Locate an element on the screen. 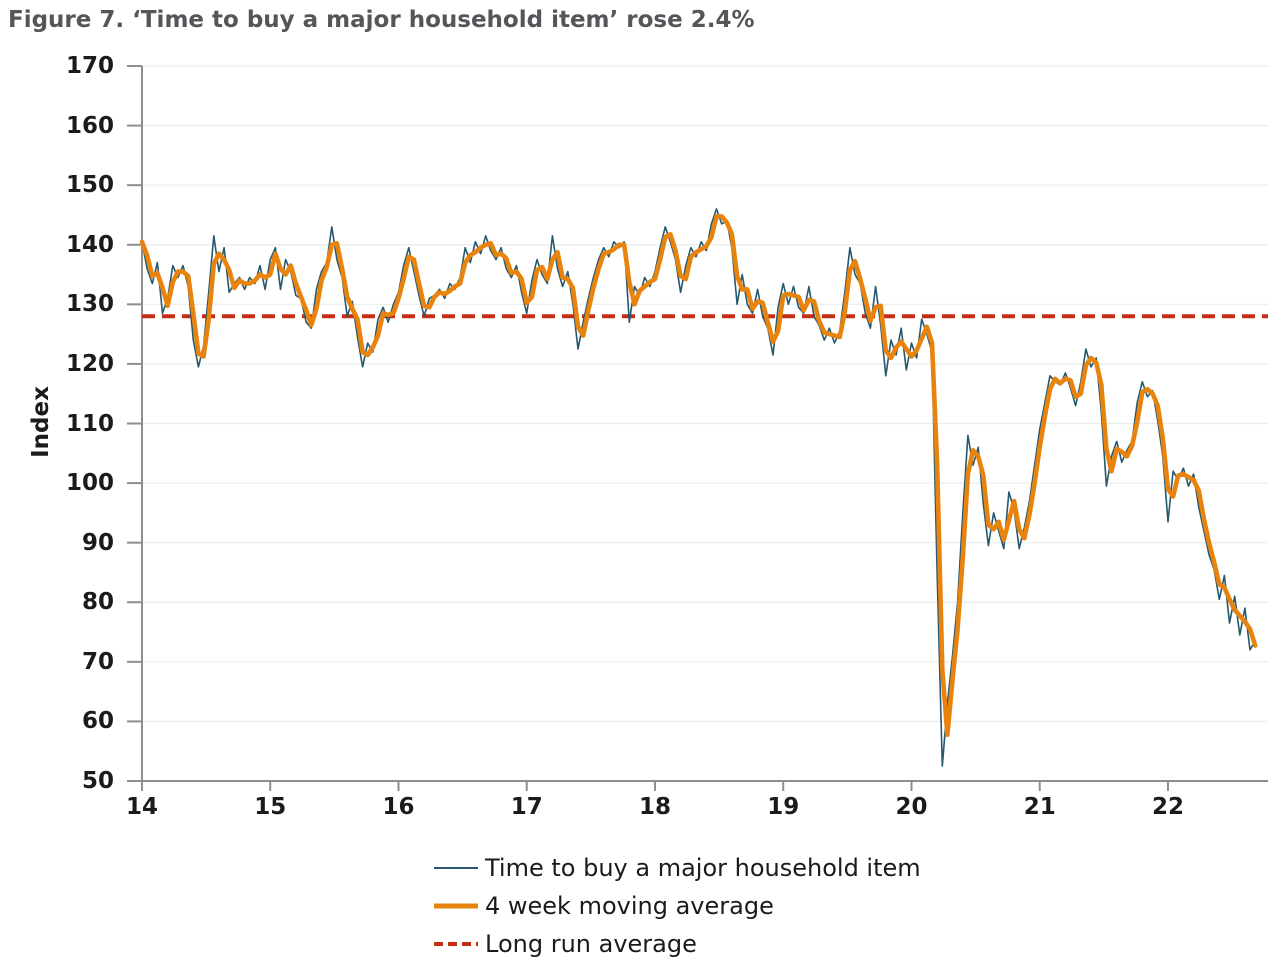  y-axis-tick-label: 100 is located at coordinates (89, 483).